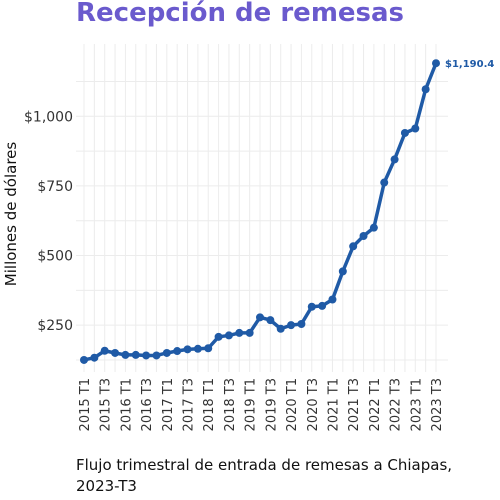 The height and width of the screenshot is (500, 500). Describe the element at coordinates (271, 404) in the screenshot. I see `x-tick-label: 2019 T3` at that location.